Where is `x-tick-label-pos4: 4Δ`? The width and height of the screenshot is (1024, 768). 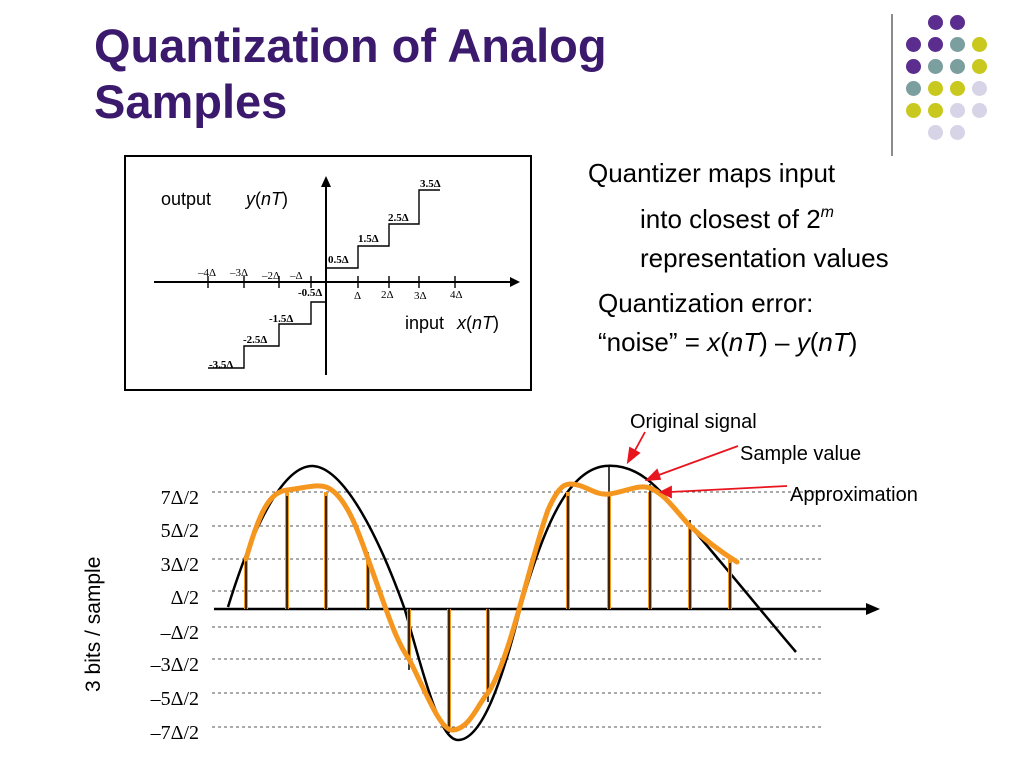 x-tick-label-pos4: 4Δ is located at coordinates (456, 295).